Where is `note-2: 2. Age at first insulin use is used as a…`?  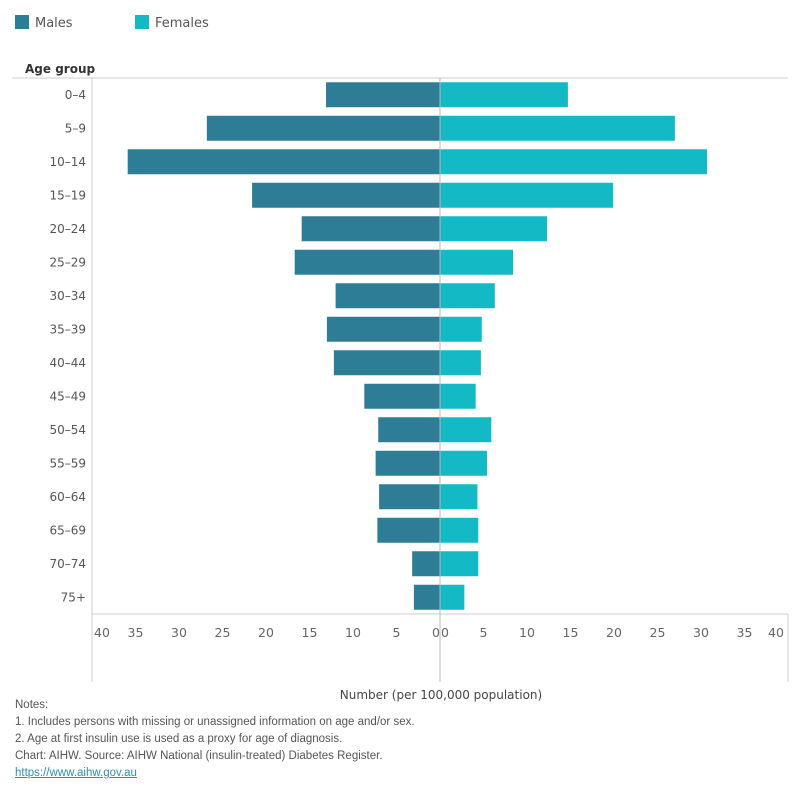 note-2: 2. Age at first insulin use is used as a… is located at coordinates (179, 739).